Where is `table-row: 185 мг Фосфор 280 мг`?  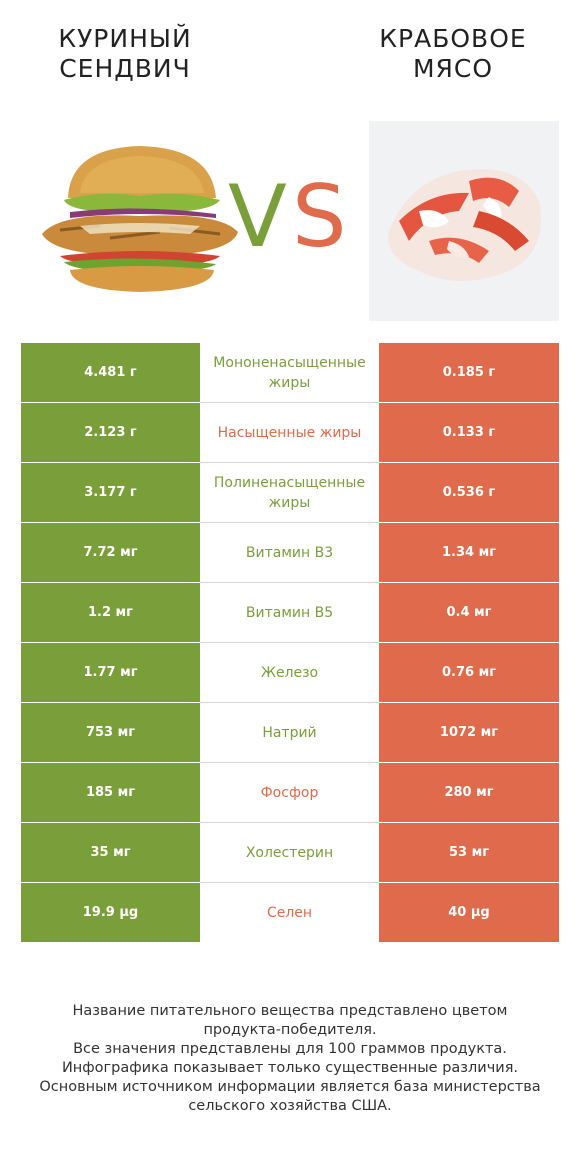
table-row: 185 мг Фосфор 280 мг is located at coordinates (290, 793).